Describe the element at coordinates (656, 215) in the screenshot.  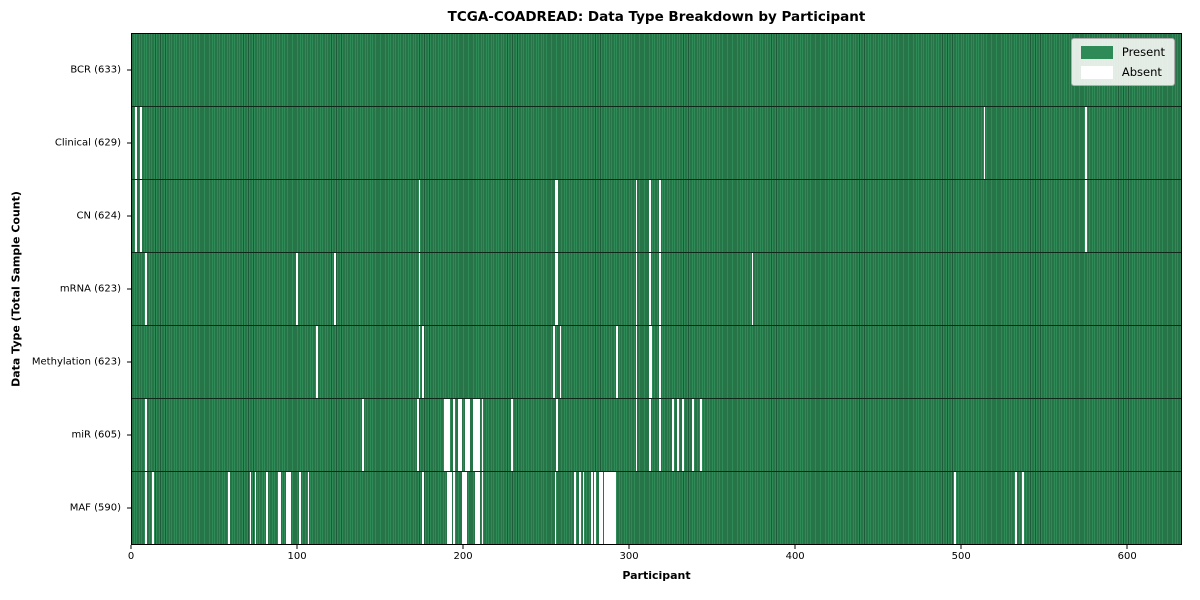
I see `datatype-row-CN` at that location.